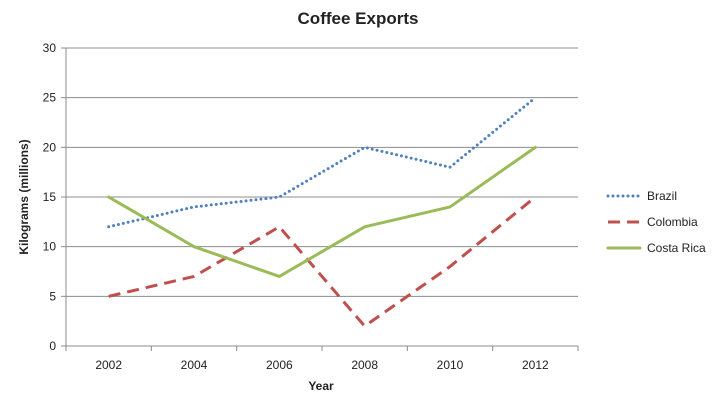 This screenshot has width=716, height=407. Describe the element at coordinates (24, 196) in the screenshot. I see `y-axis-title: Kilograms (millions)` at that location.